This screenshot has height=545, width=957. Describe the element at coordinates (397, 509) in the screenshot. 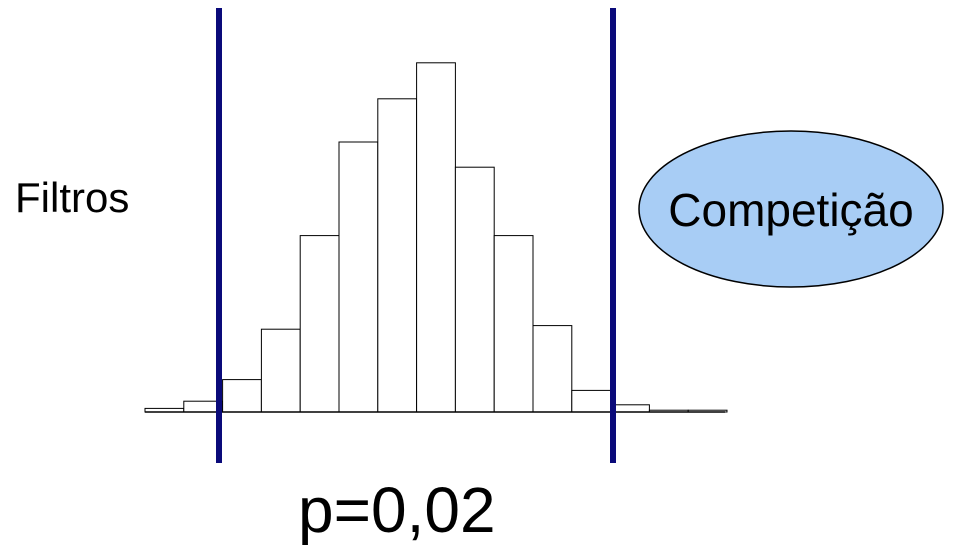

I see `p-value-label: p=0,02` at that location.